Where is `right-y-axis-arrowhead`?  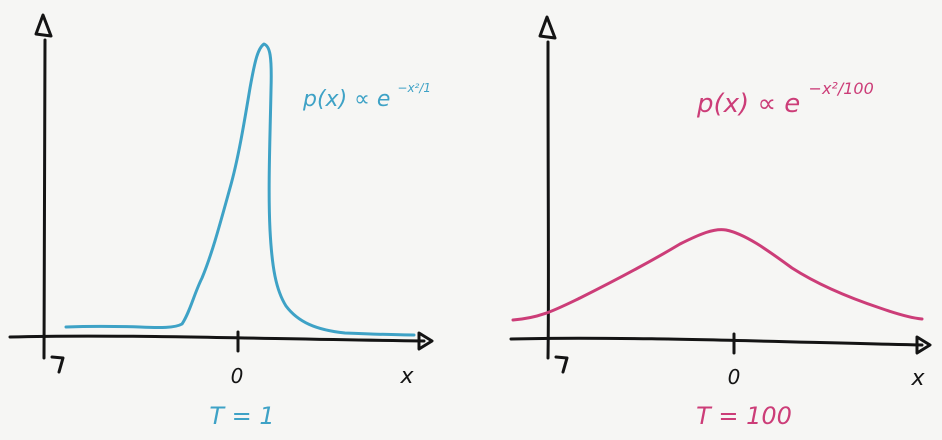 right-y-axis-arrowhead is located at coordinates (547, 27).